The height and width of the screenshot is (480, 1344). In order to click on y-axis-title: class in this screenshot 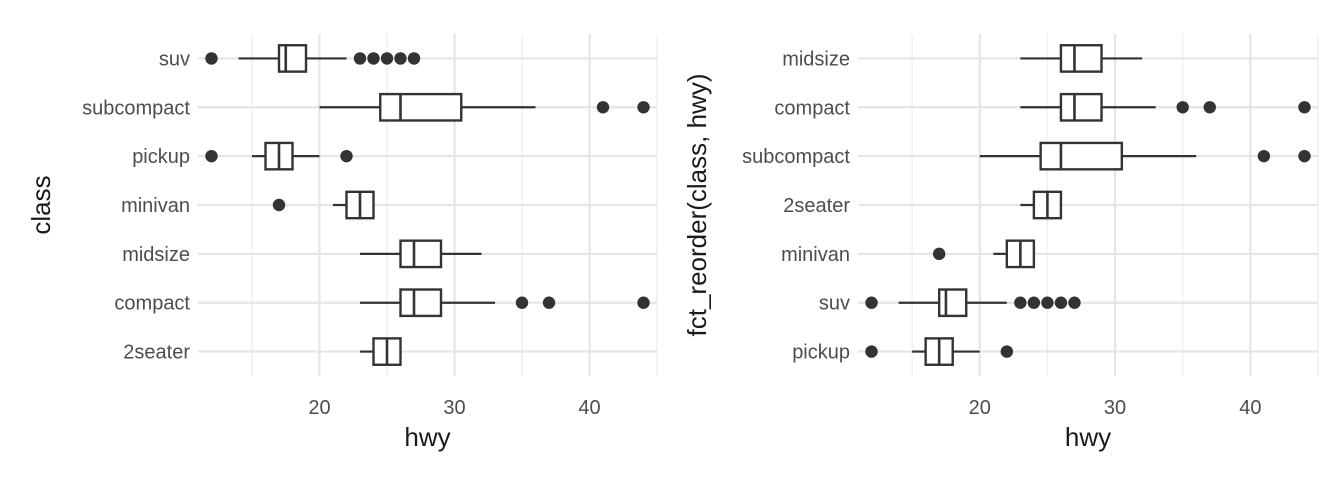, I will do `click(41, 204)`.